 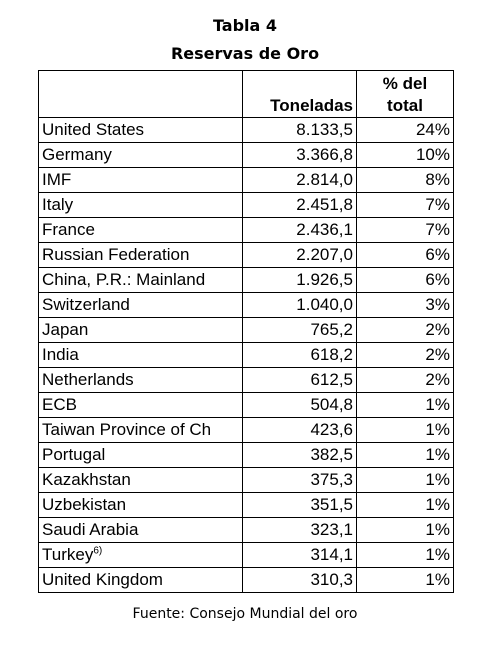 I want to click on tons-cell: 2.814,0, so click(x=299, y=180).